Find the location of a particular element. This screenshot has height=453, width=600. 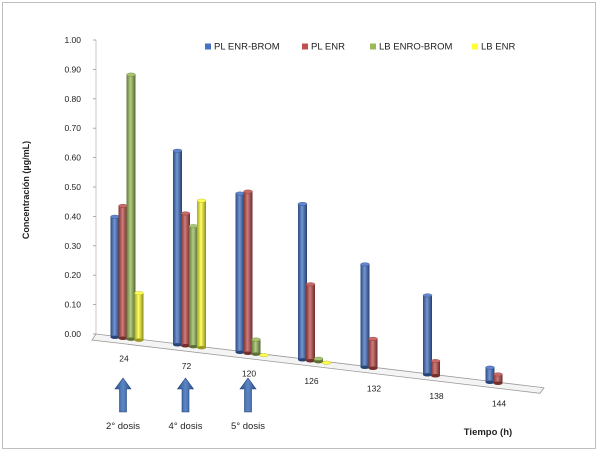

legend-label: LB ENRO-BROM is located at coordinates (415, 47).